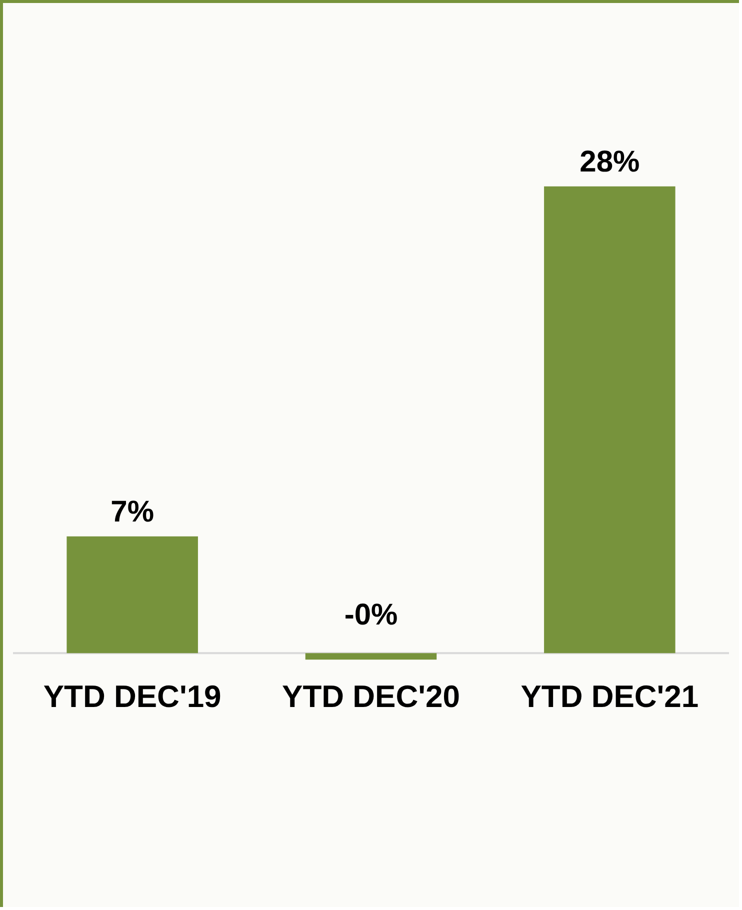 Image resolution: width=742 pixels, height=910 pixels. I want to click on x-tick-label: YTD DEC'19, so click(132, 696).